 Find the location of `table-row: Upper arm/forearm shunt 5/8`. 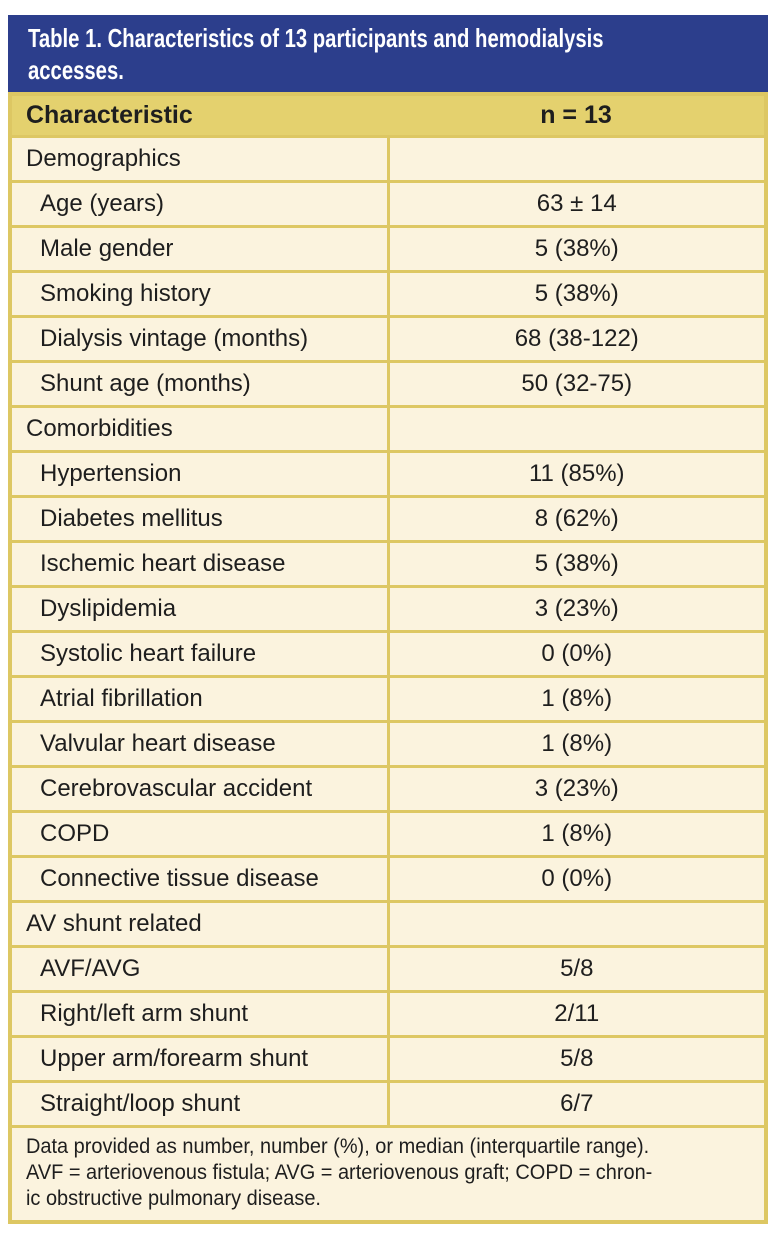

table-row: Upper arm/forearm shunt 5/8 is located at coordinates (388, 1058).